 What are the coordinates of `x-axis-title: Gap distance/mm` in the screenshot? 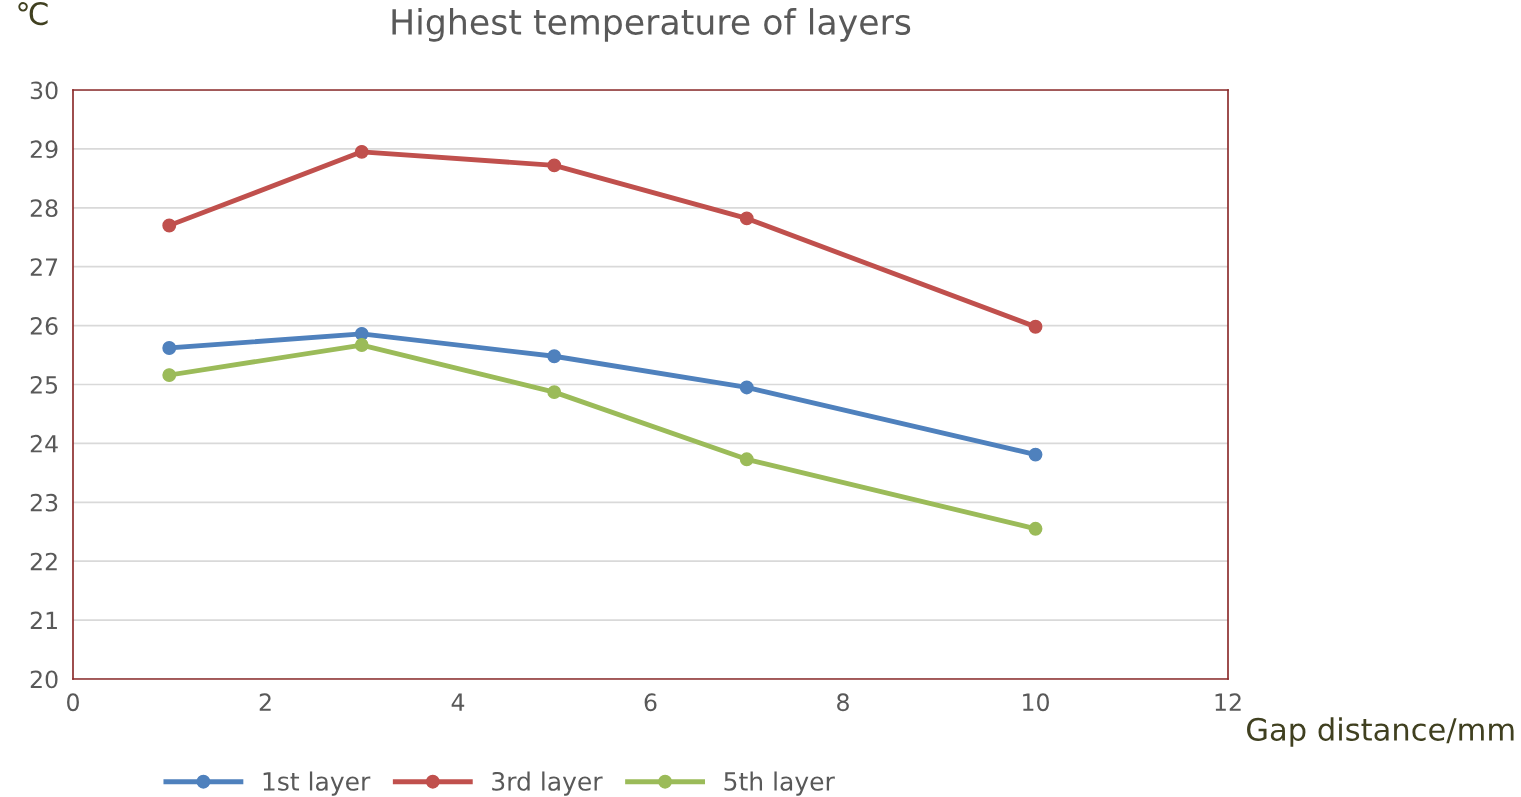 It's located at (1380, 732).